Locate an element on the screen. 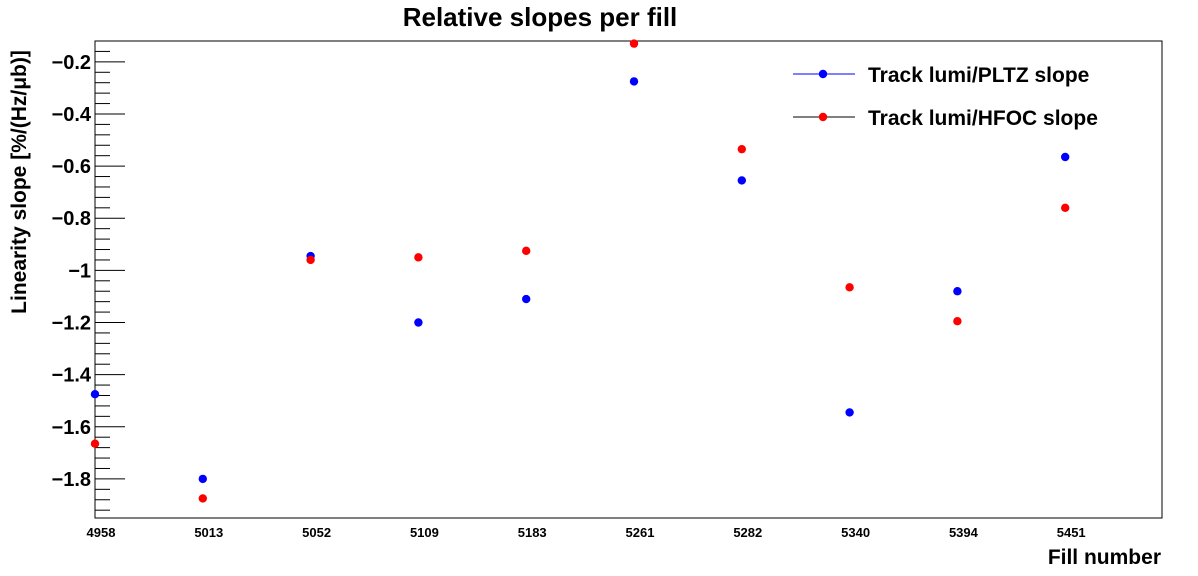  y-tick-label: −1.2 is located at coordinates (71, 324).